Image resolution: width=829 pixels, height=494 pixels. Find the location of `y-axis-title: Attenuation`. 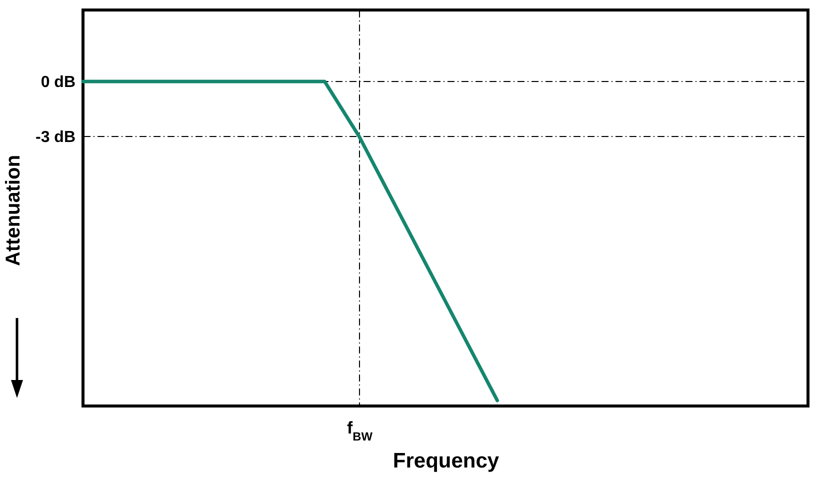

y-axis-title: Attenuation is located at coordinates (13, 210).